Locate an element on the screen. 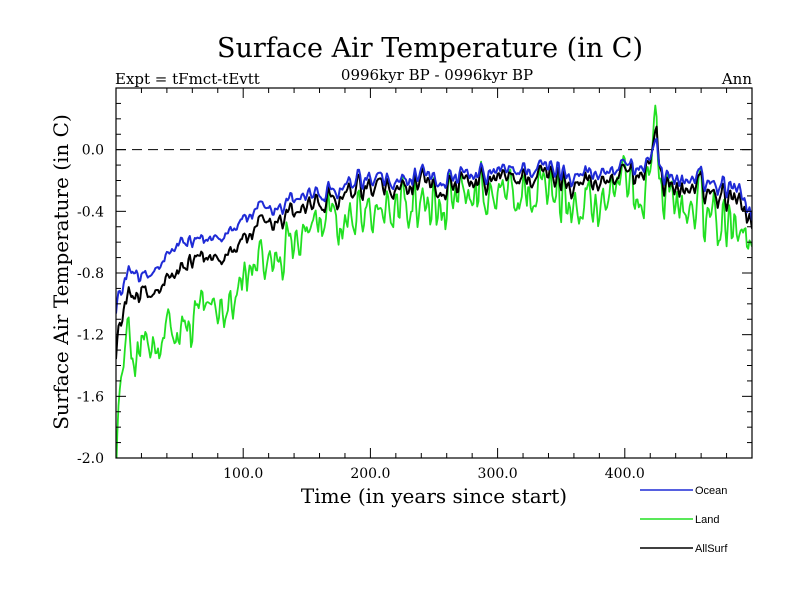 Image resolution: width=800 pixels, height=600 pixels. experiment-label: Expt = tFmct-tEvtt is located at coordinates (187, 79).